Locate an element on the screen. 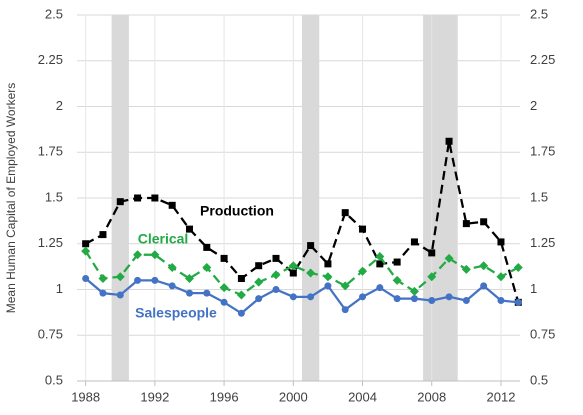 The width and height of the screenshot is (583, 415). y-tick-label: 0.5 is located at coordinates (54, 379).